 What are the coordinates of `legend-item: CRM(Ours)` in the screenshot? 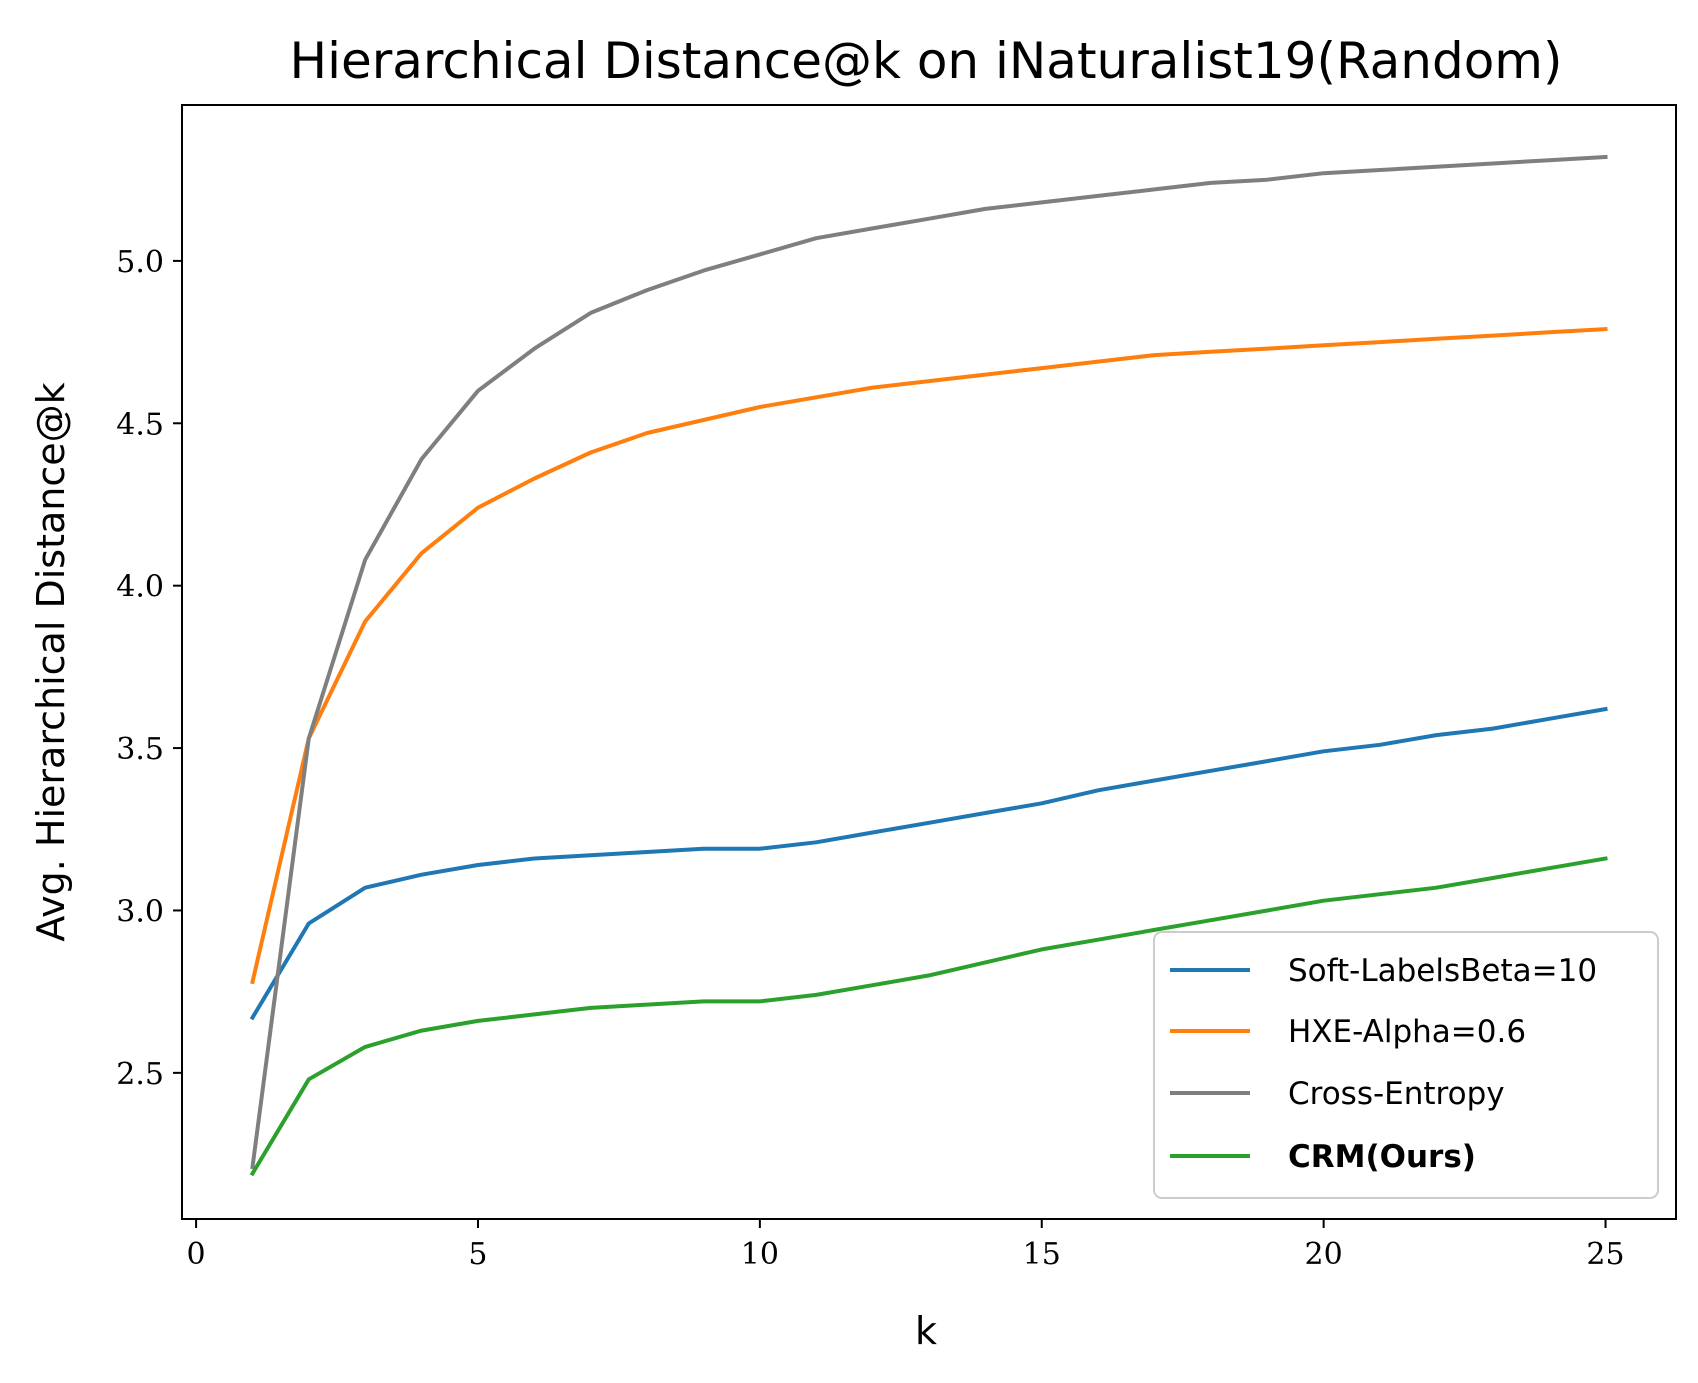 It's located at (1323, 1157).